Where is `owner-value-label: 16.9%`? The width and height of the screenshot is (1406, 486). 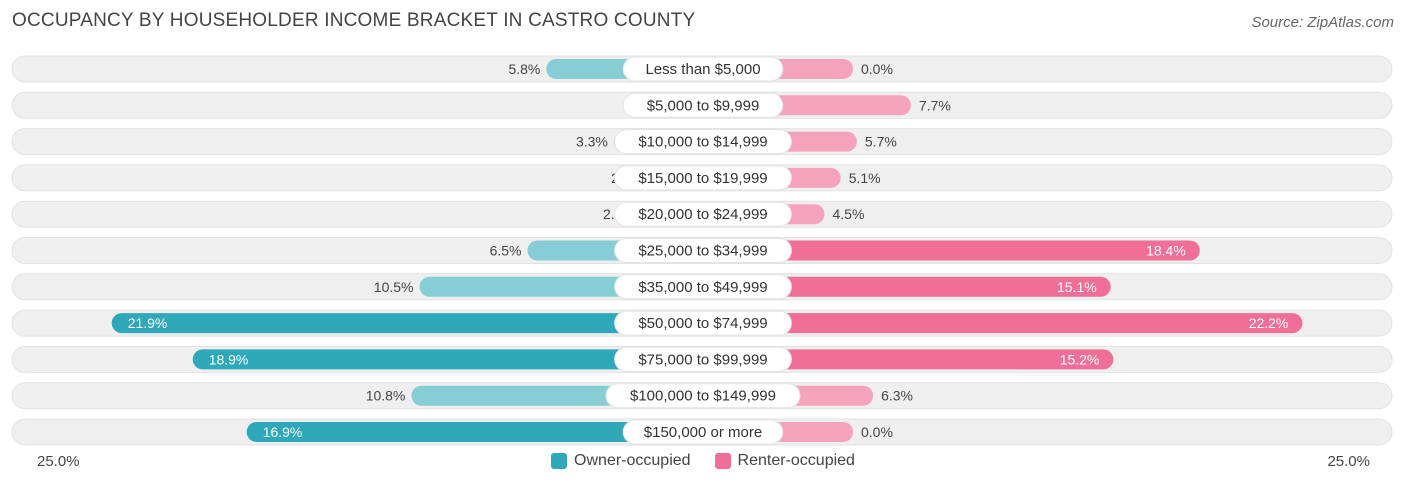 owner-value-label: 16.9% is located at coordinates (283, 432).